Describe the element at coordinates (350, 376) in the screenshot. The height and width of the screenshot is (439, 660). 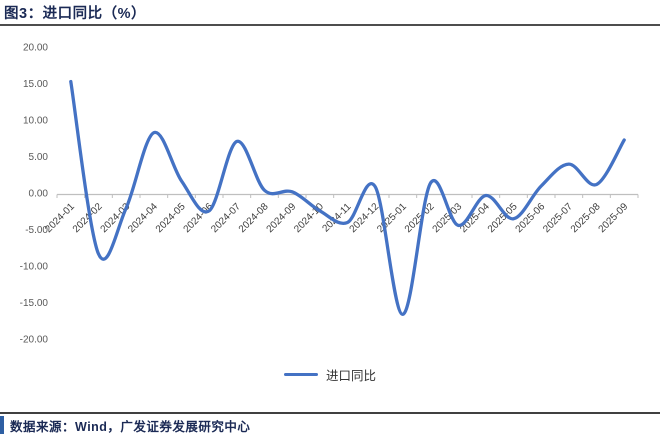
I see `legend-label: 进口同比` at that location.